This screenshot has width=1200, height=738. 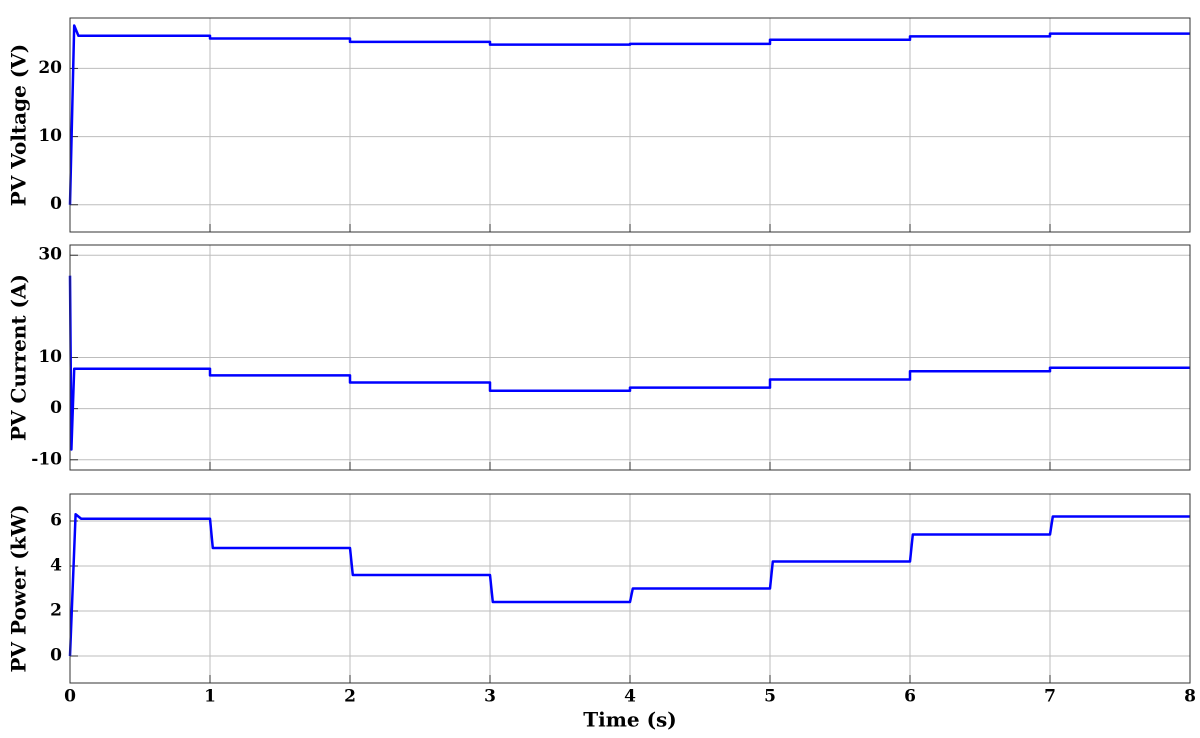 I want to click on y-axis-label: PV Current (A), so click(x=19, y=357).